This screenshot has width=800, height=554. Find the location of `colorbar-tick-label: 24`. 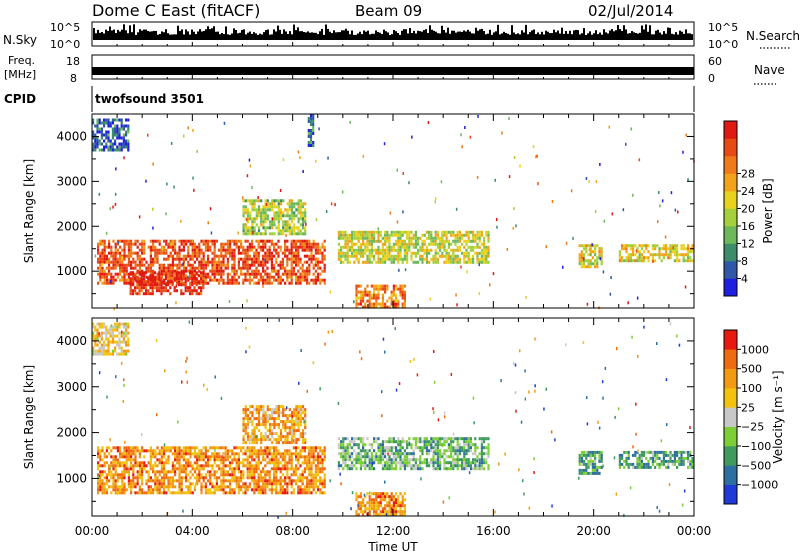

colorbar-tick-label: 24 is located at coordinates (748, 191).